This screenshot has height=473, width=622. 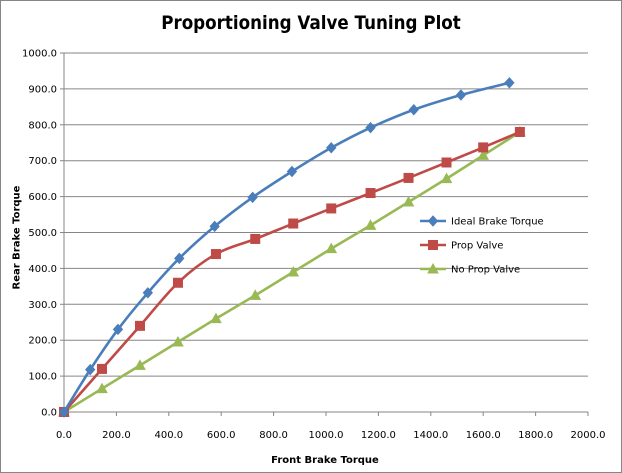 What do you see at coordinates (588, 435) in the screenshot?
I see `x-tick-label: 2000.0` at bounding box center [588, 435].